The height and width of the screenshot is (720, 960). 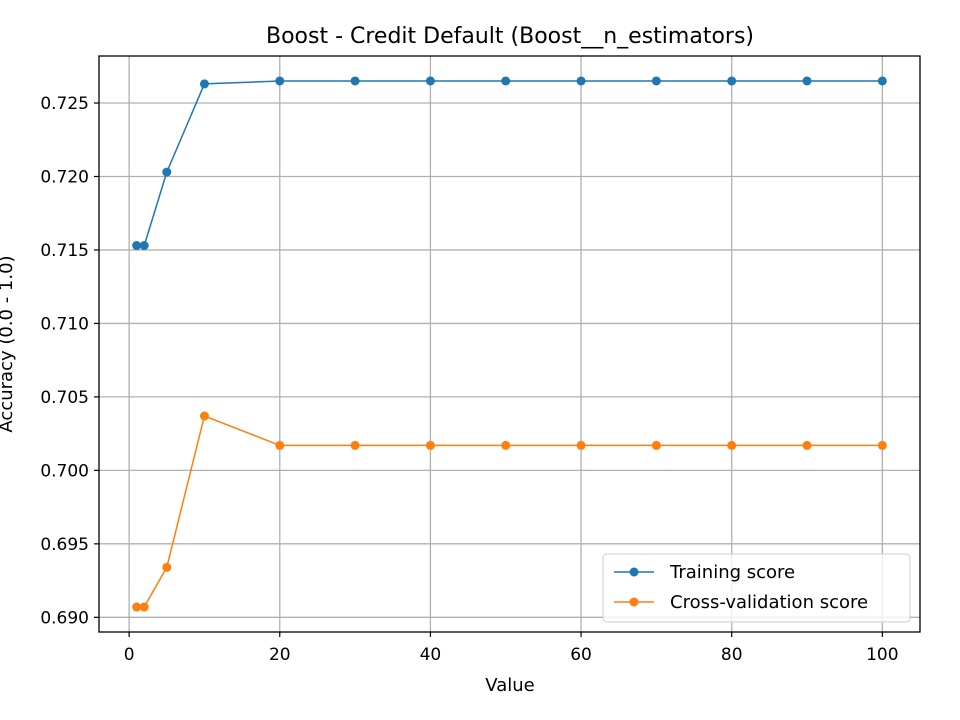 What do you see at coordinates (581, 655) in the screenshot?
I see `x-tick-label: 60` at bounding box center [581, 655].